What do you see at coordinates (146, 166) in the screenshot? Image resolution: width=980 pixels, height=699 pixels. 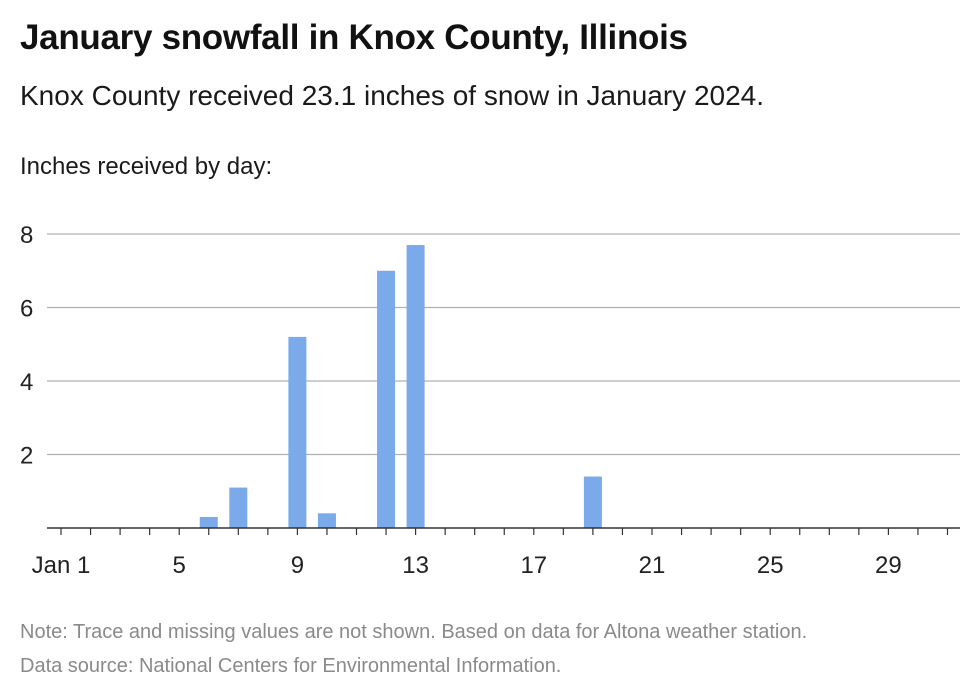 I see `y-axis-label: Inches received by day:` at bounding box center [146, 166].